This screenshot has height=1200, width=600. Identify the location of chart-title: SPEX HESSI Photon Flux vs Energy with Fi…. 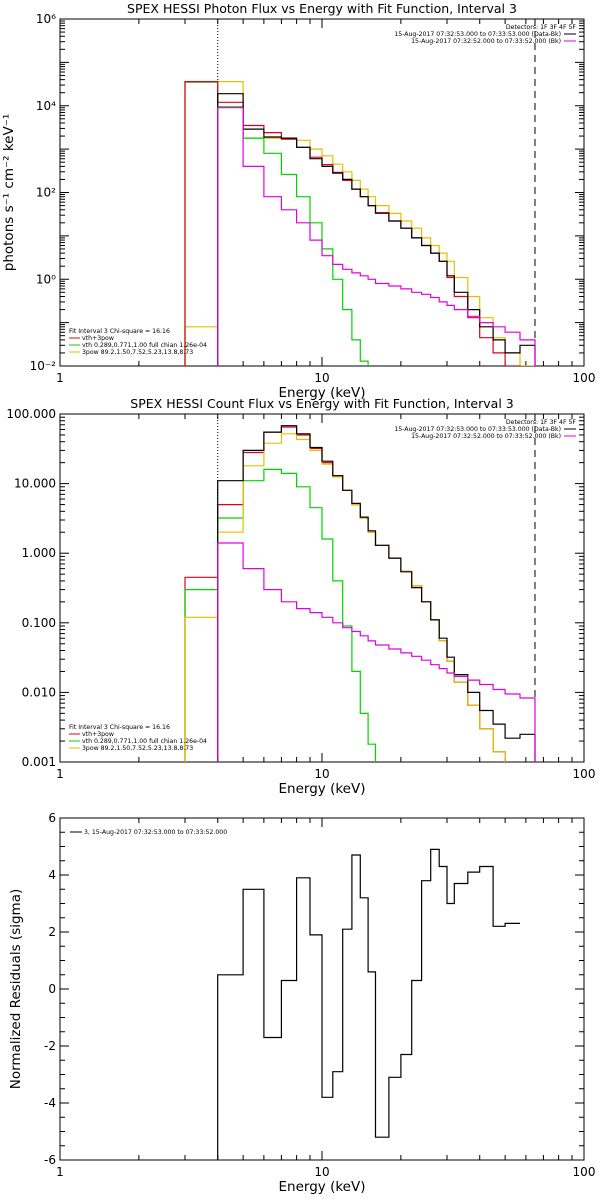
(322, 8).